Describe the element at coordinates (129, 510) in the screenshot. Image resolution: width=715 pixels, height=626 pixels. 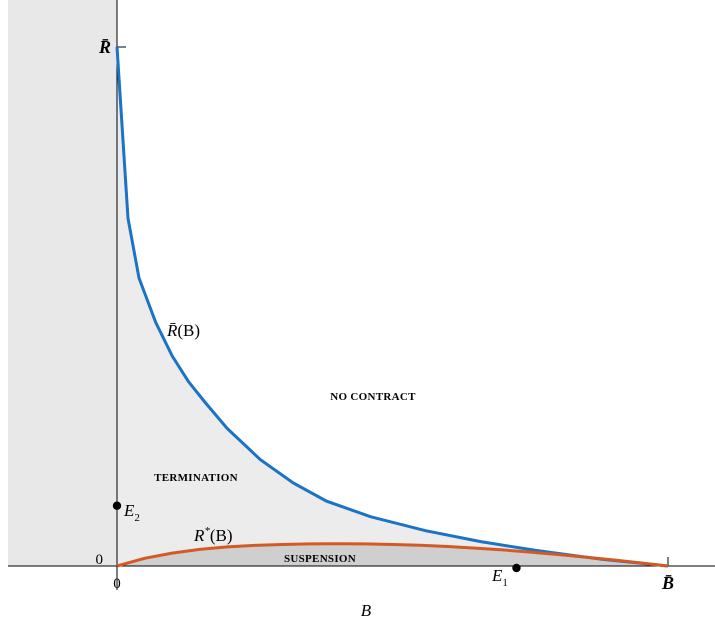
I see `point-label-e2-main: E` at that location.